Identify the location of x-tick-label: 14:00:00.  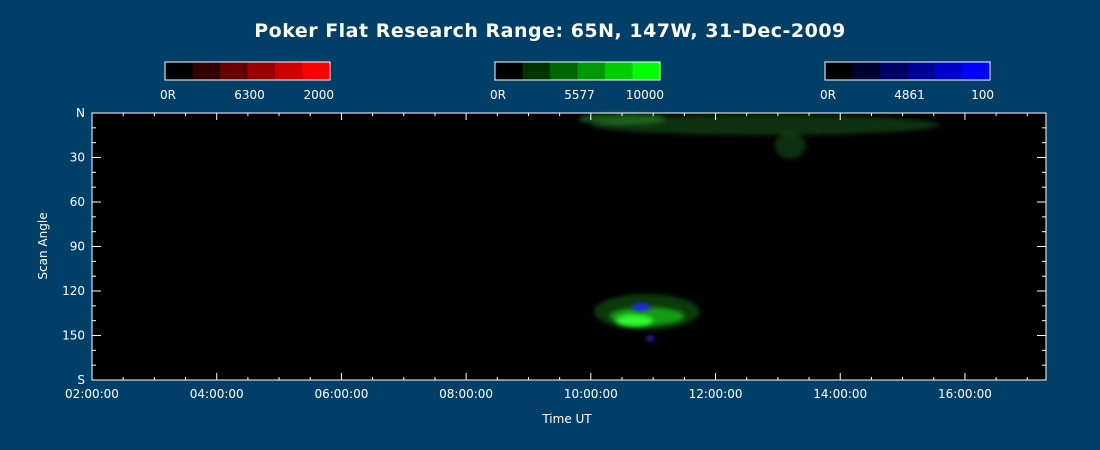
(840, 394).